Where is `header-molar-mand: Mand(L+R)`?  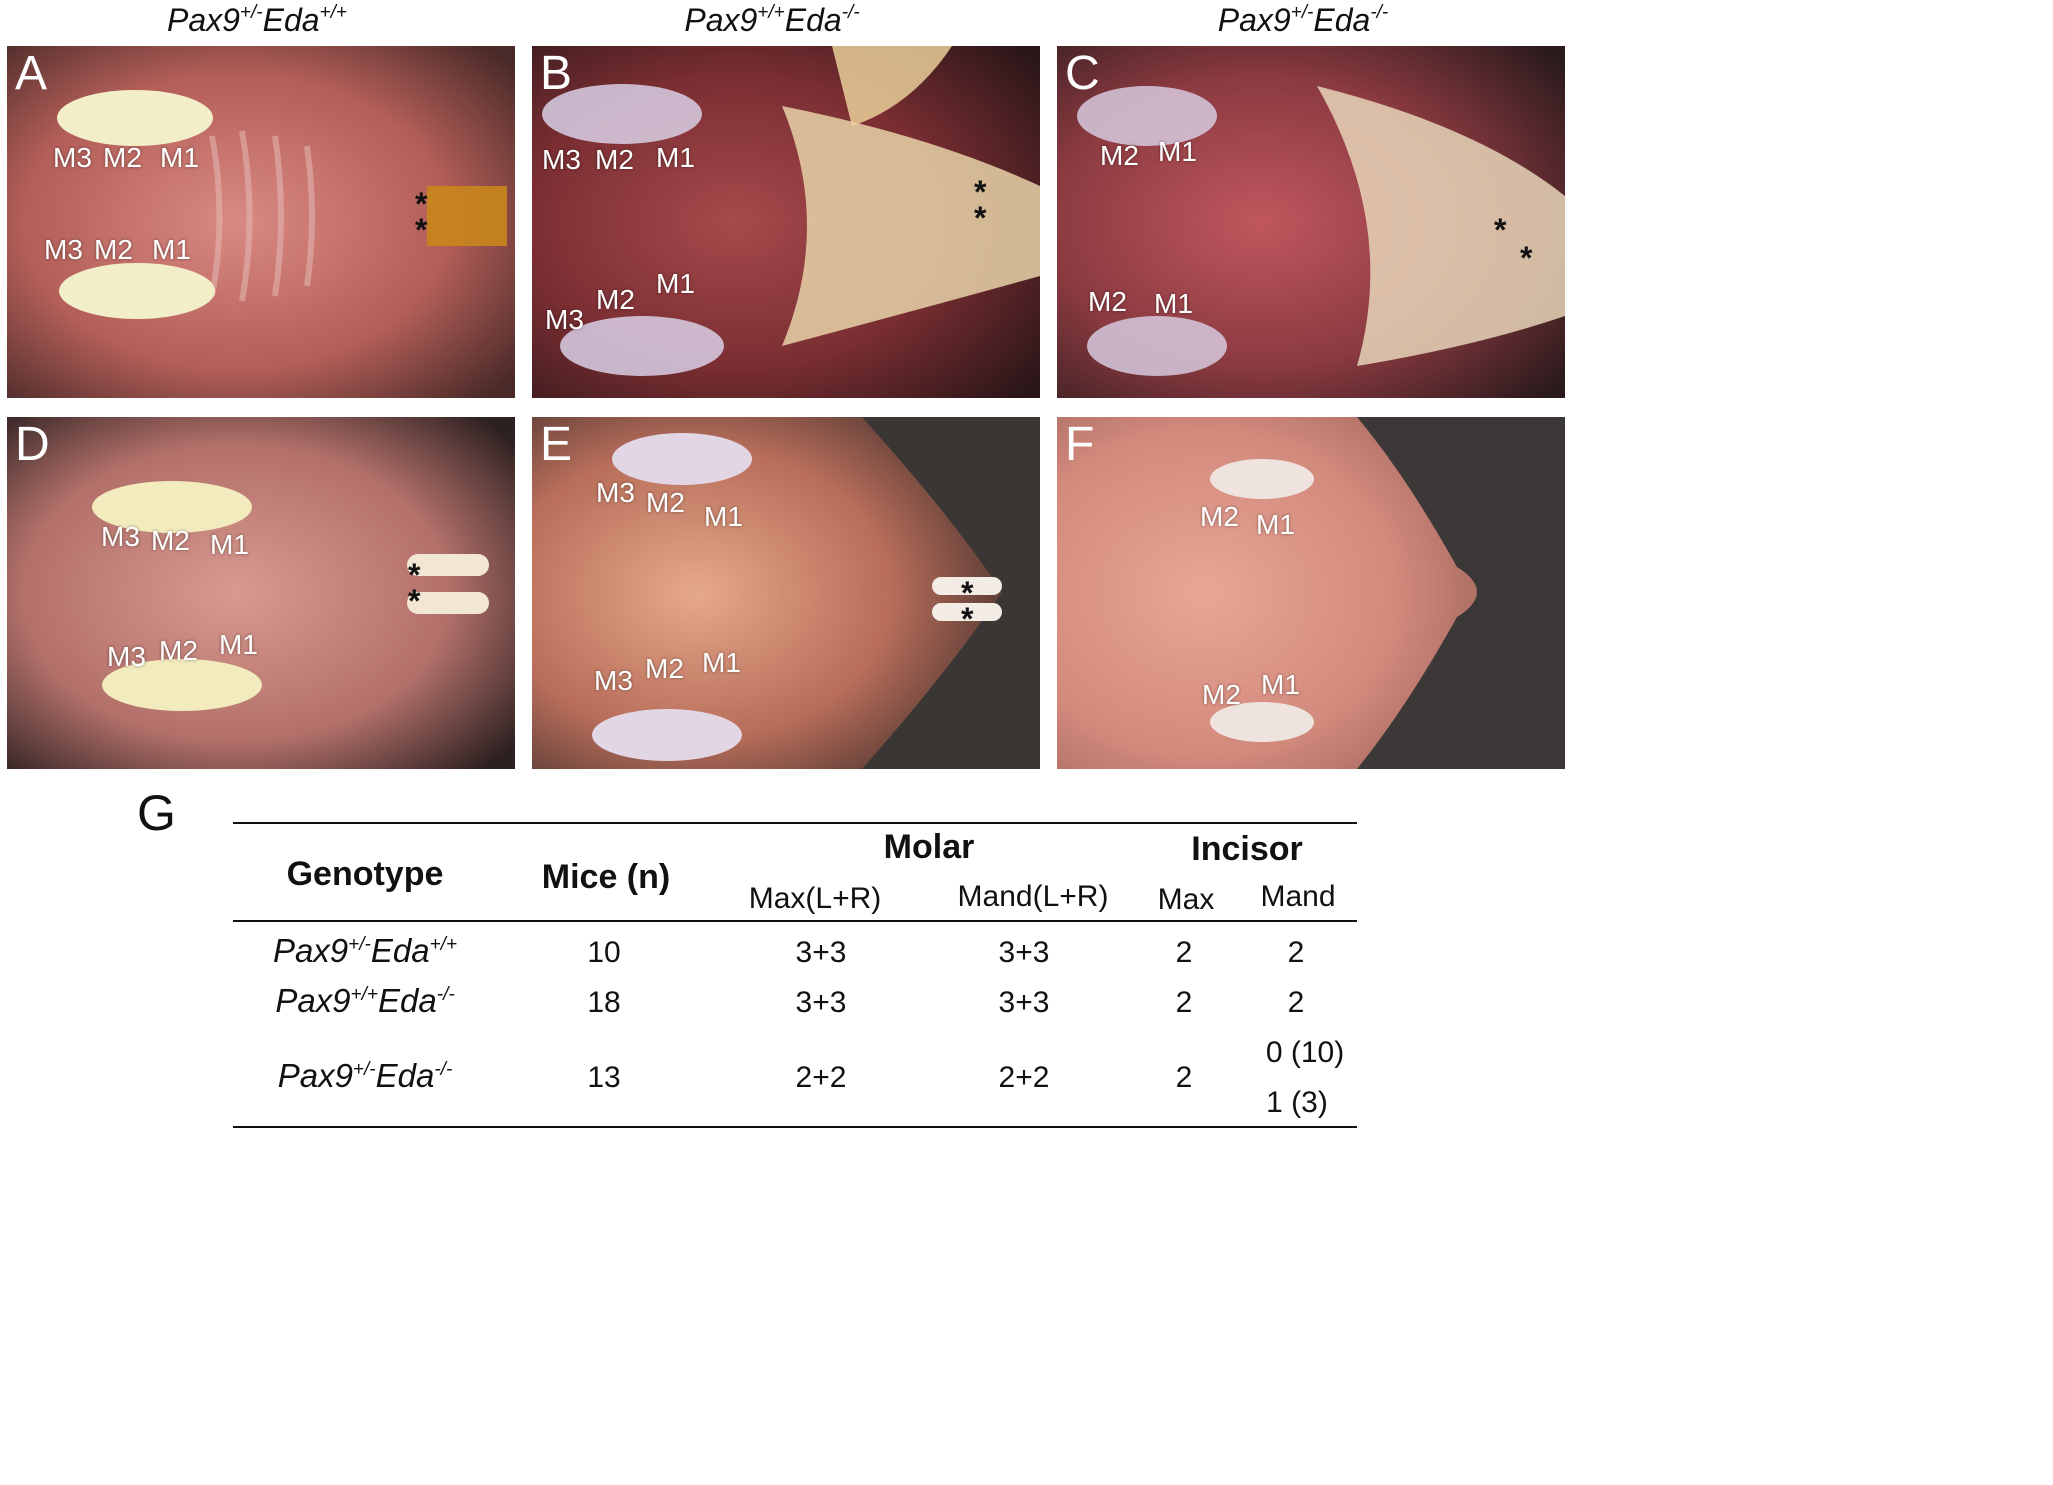
header-molar-mand: Mand(L+R) is located at coordinates (1033, 896).